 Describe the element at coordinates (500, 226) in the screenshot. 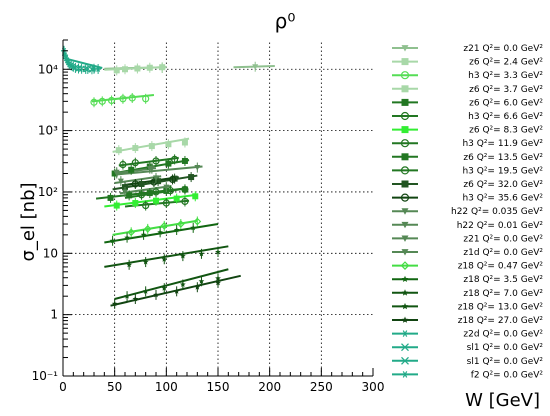

I see `legend-label: h22 Q²= 0.01 GeV²` at that location.